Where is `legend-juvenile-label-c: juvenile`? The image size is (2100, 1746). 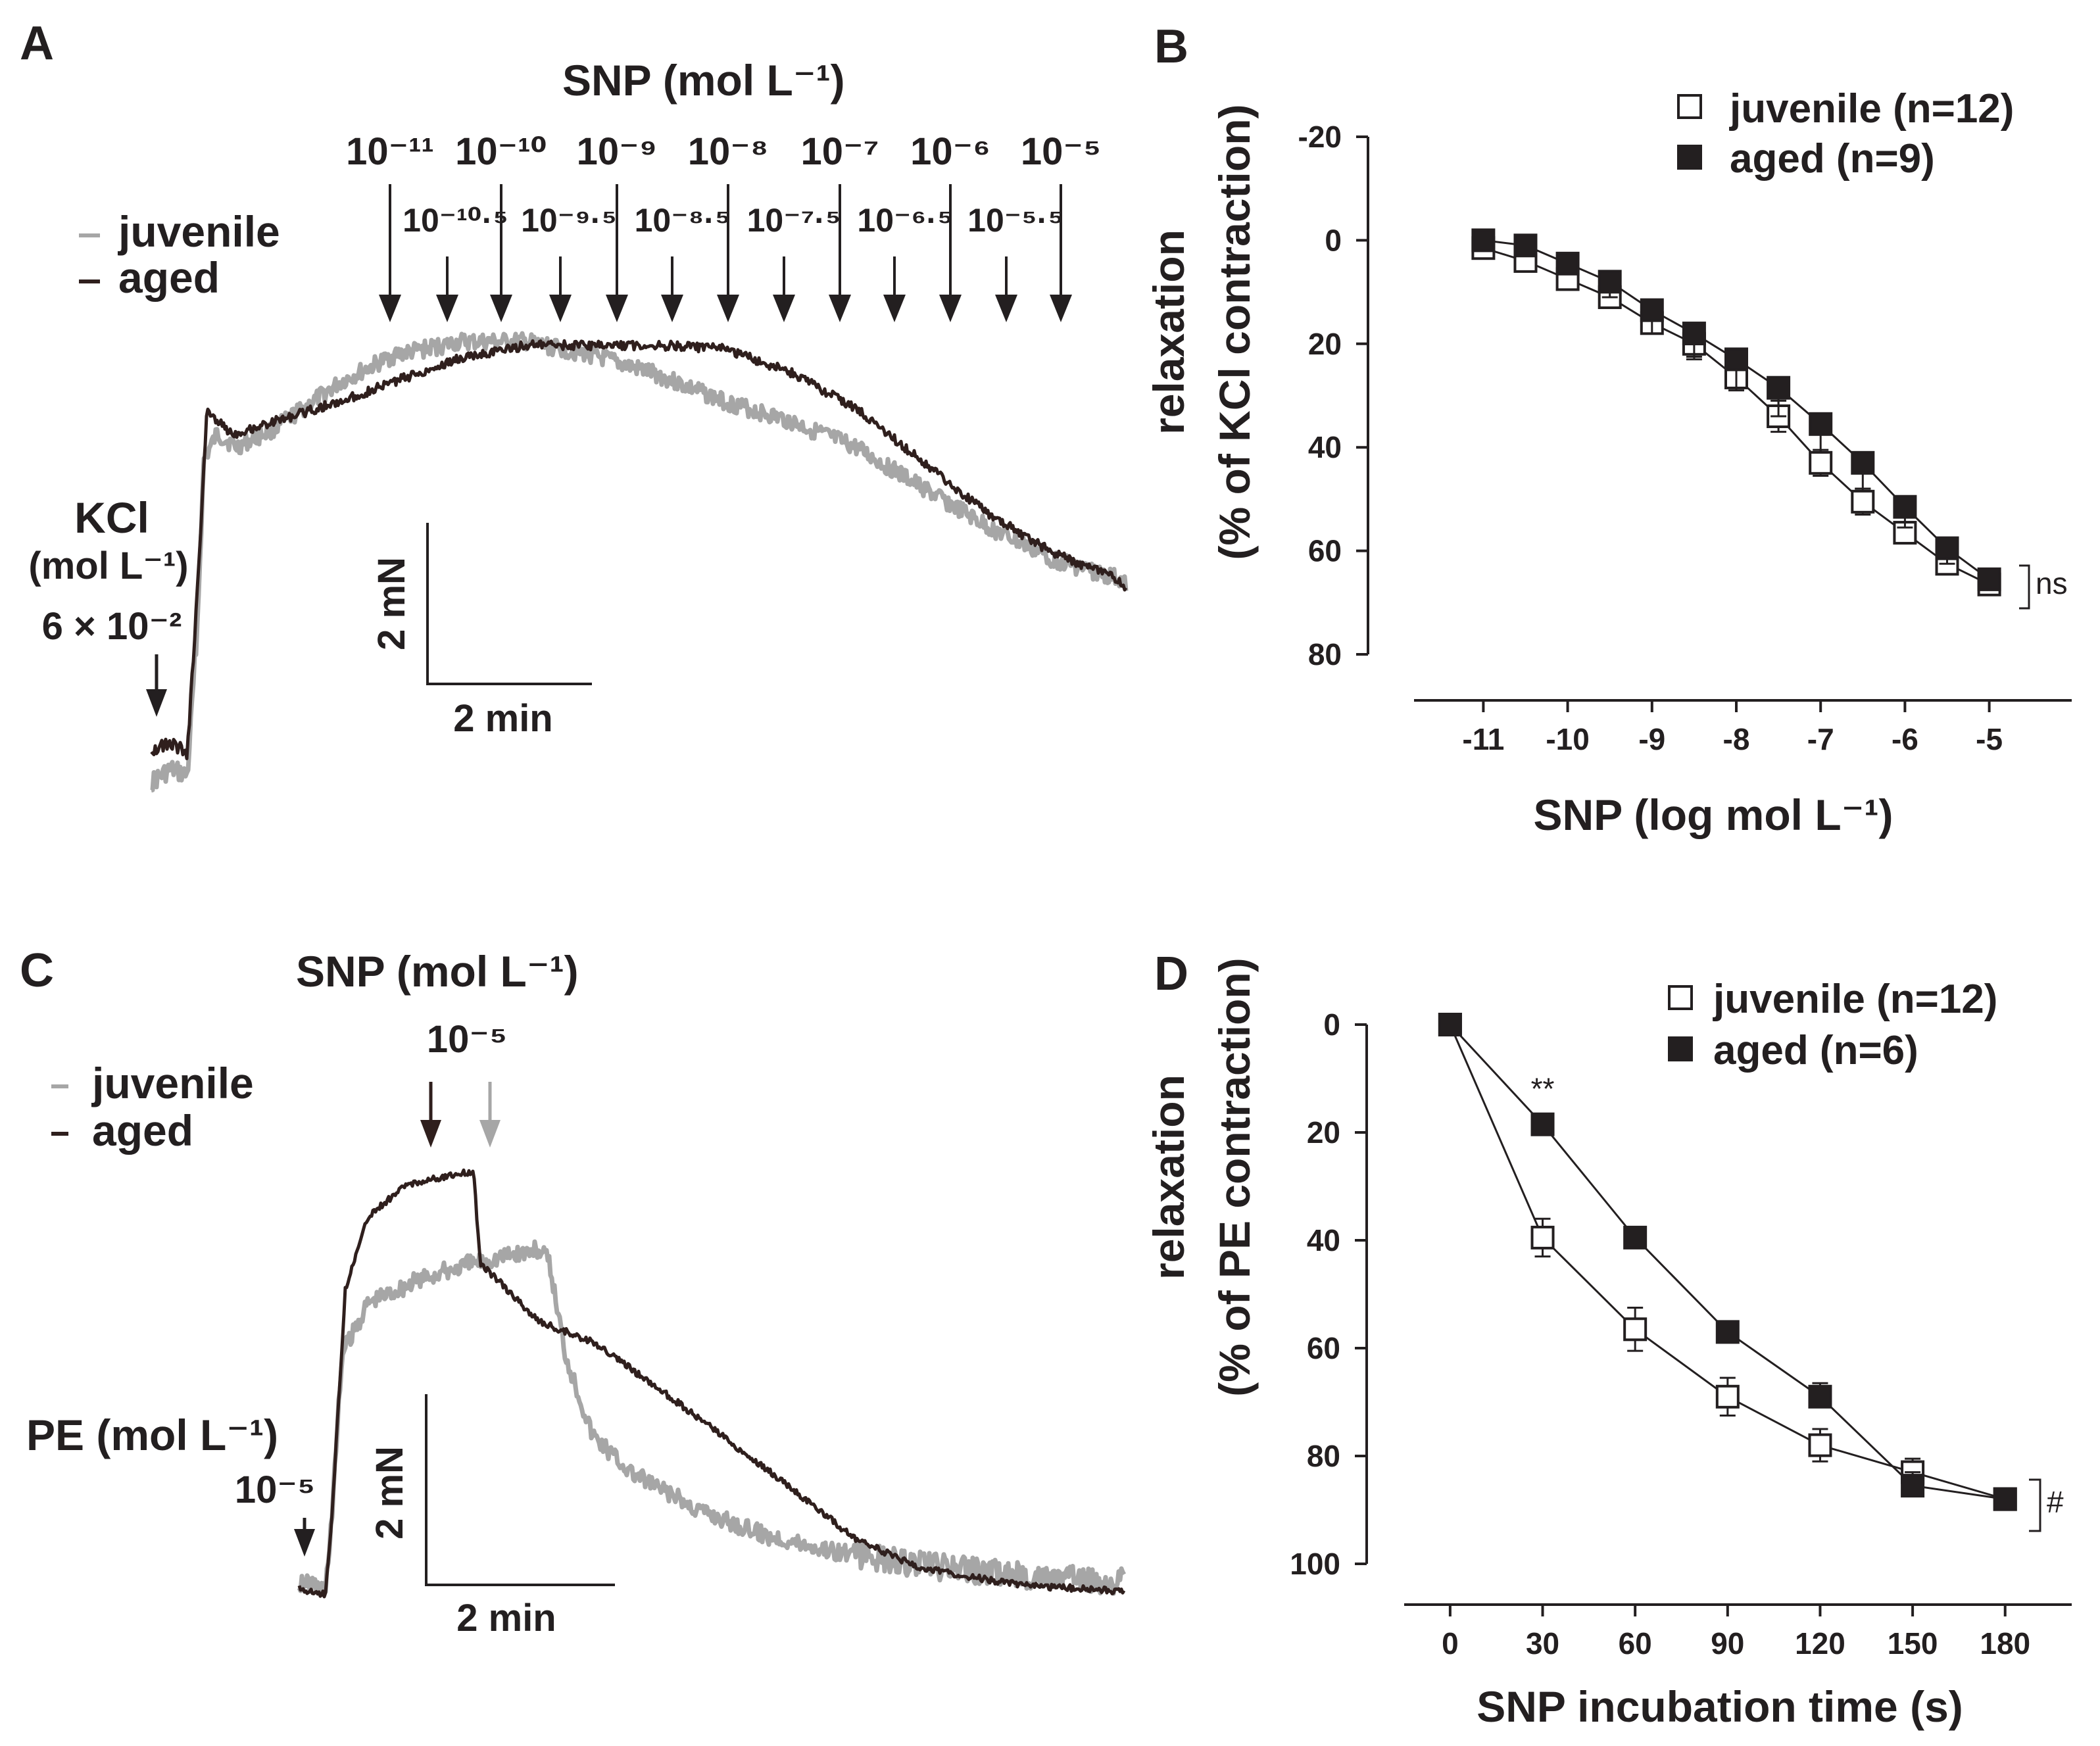 legend-juvenile-label-c: juvenile is located at coordinates (172, 1083).